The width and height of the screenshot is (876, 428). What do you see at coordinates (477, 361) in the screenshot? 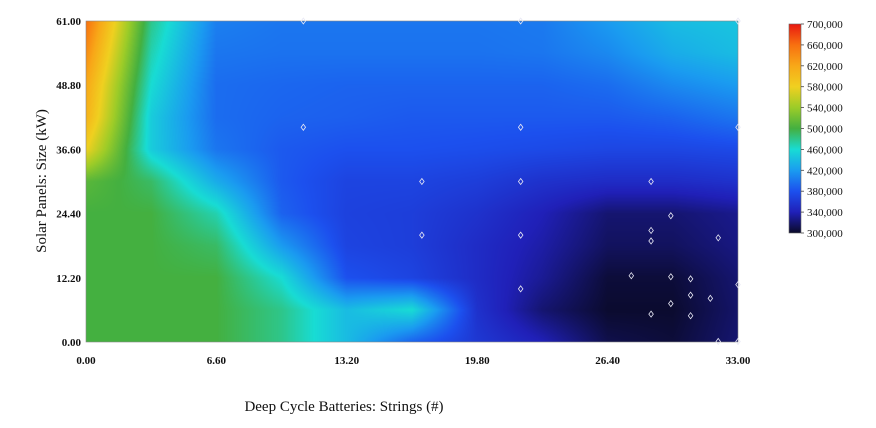
I see `x-tick-label: 19.80` at bounding box center [477, 361].